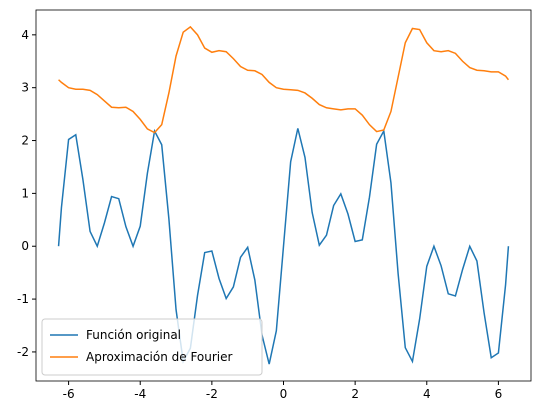 This screenshot has height=415, width=551. Describe the element at coordinates (69, 394) in the screenshot. I see `x-tick-label: -6` at that location.